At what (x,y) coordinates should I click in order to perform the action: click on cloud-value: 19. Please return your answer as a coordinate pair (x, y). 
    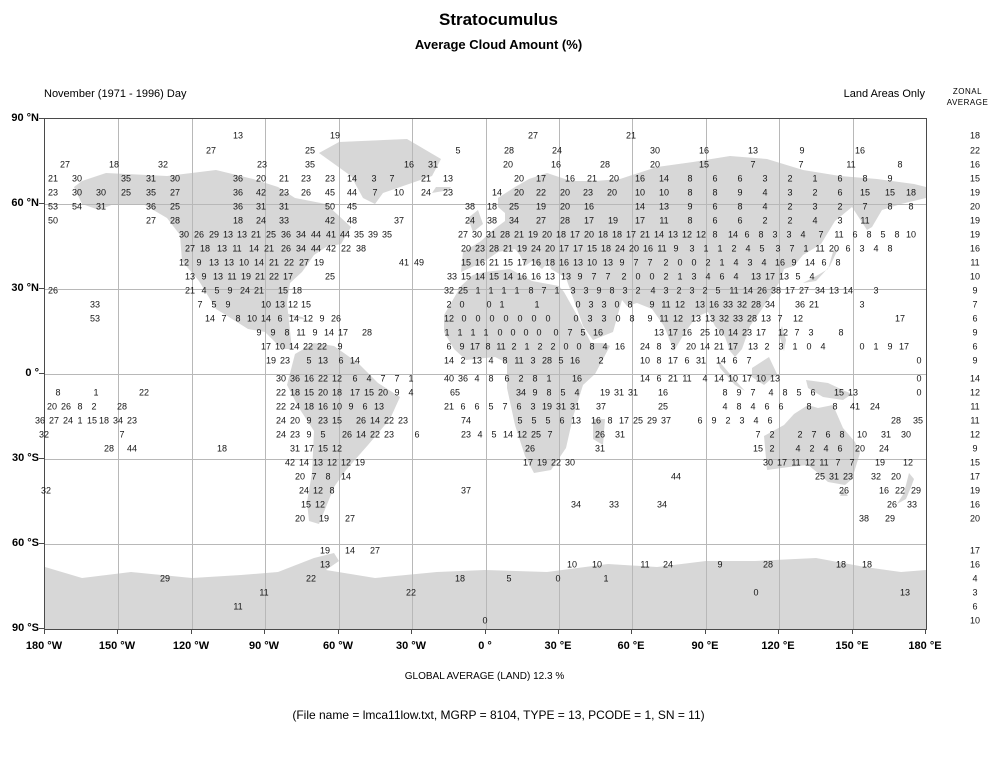
    Looking at the image, I should click on (547, 406).